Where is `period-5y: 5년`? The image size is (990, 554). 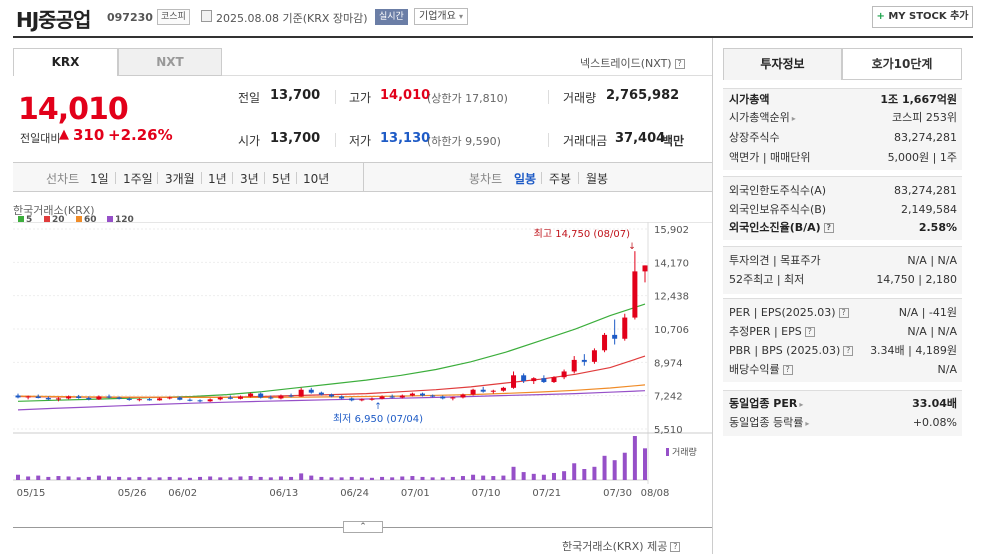 period-5y: 5년 is located at coordinates (281, 179).